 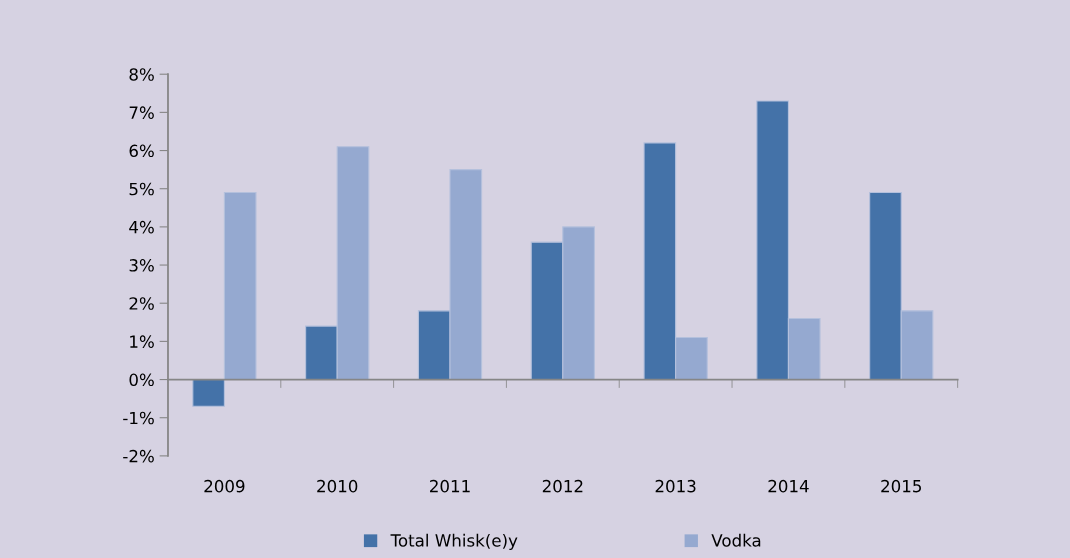 I want to click on y-tick-label: 3%, so click(x=141, y=265).